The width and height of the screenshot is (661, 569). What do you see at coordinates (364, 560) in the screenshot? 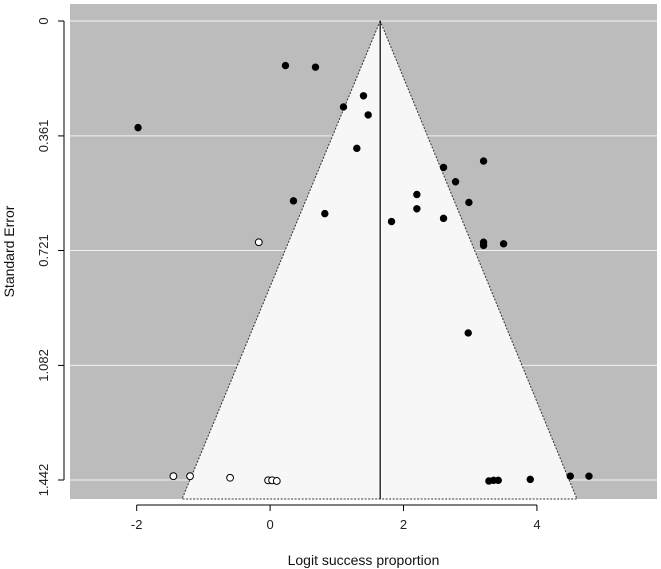
I see `x-axis-label: Logit success proportion` at bounding box center [364, 560].